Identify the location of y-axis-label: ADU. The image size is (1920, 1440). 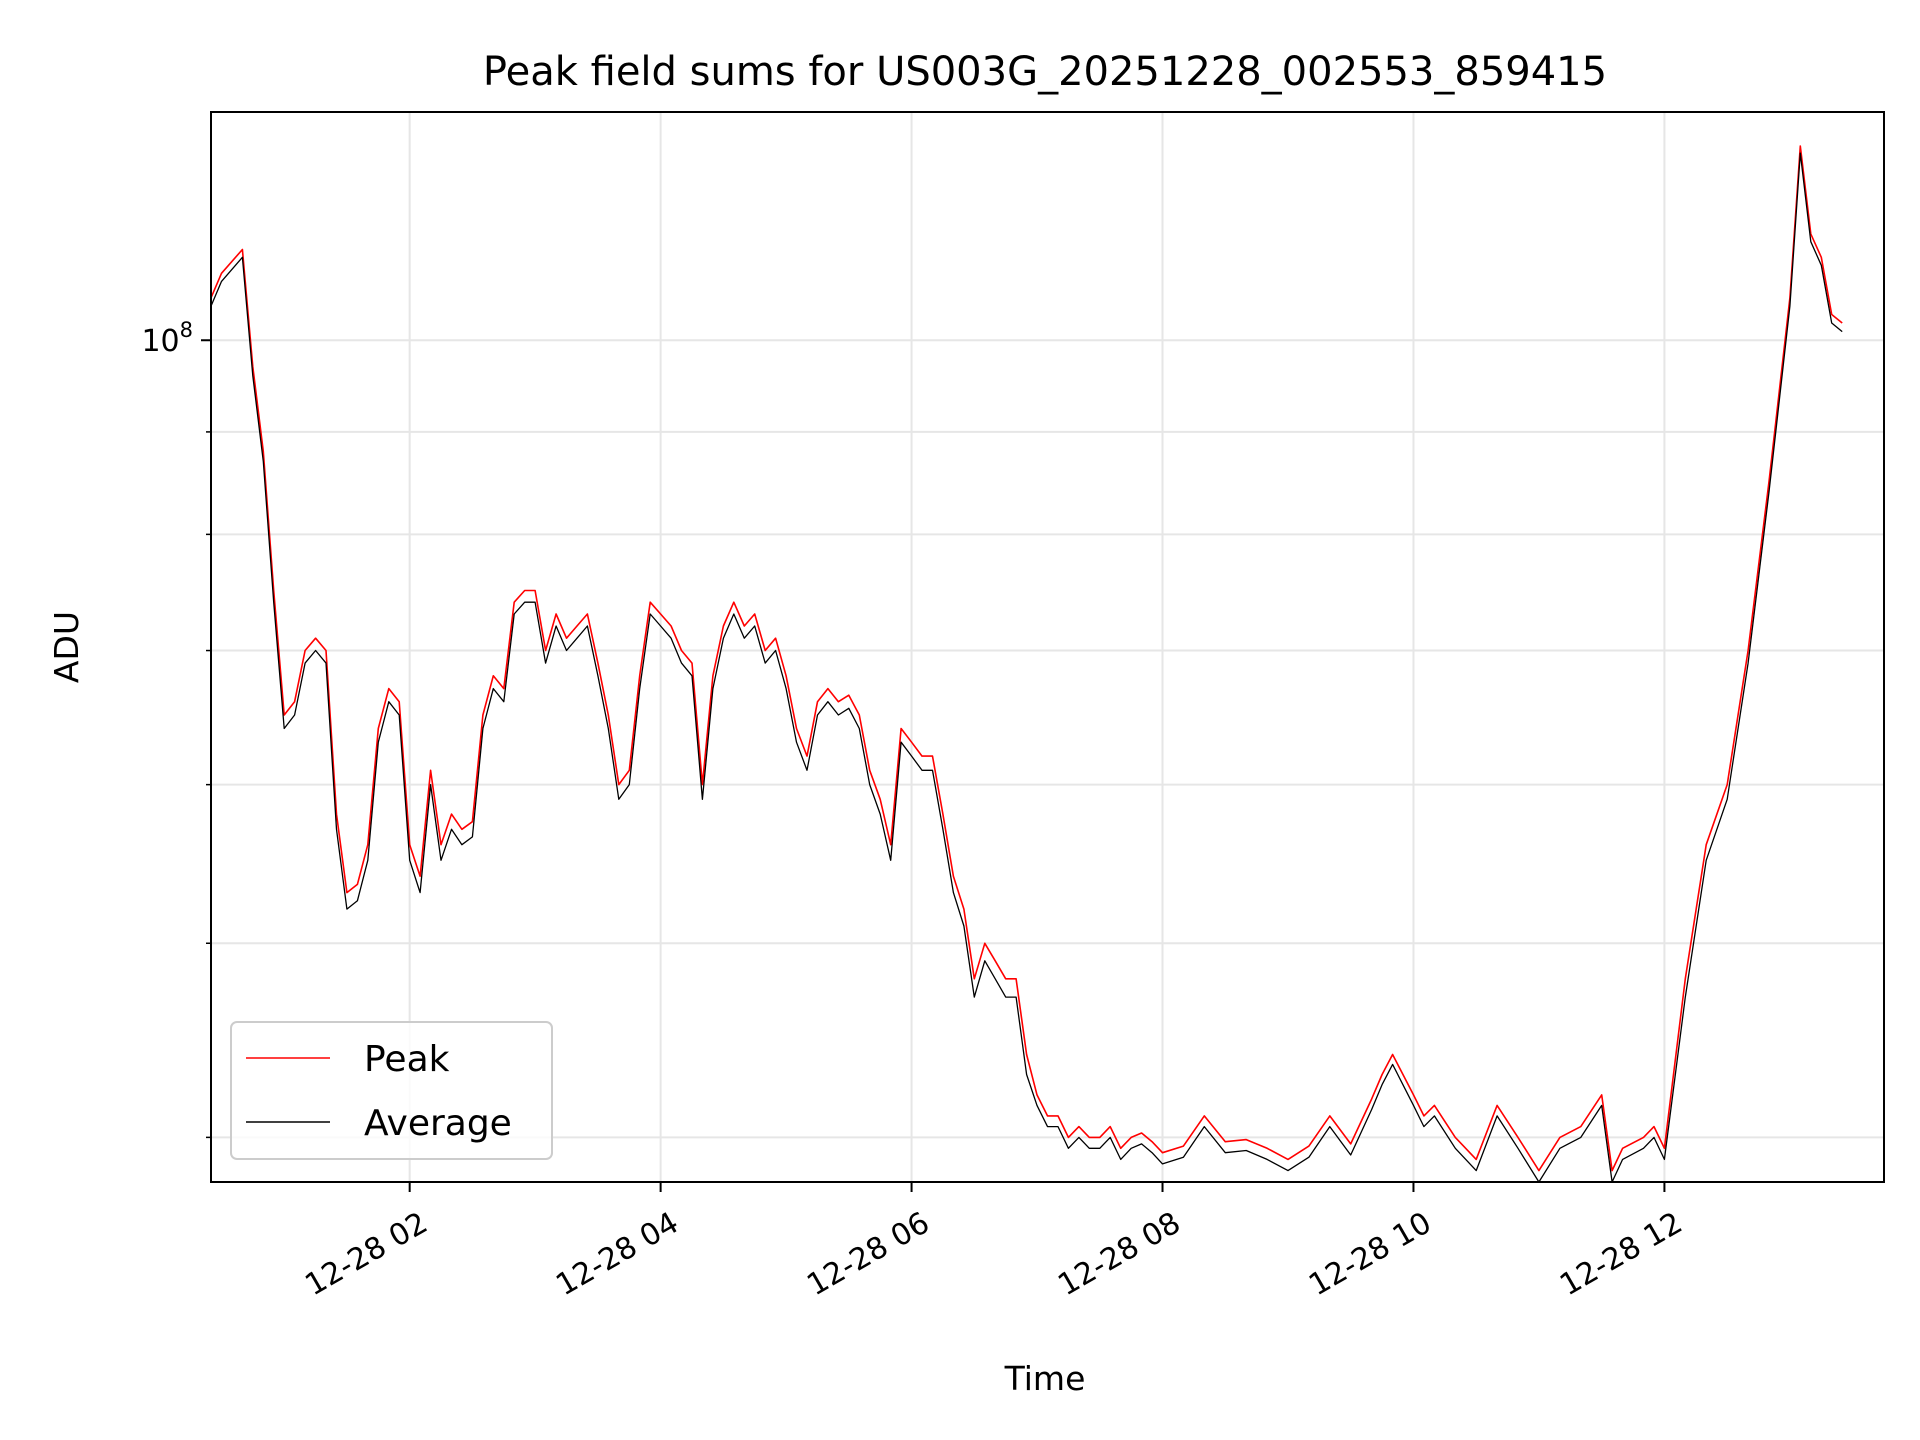
(66, 647).